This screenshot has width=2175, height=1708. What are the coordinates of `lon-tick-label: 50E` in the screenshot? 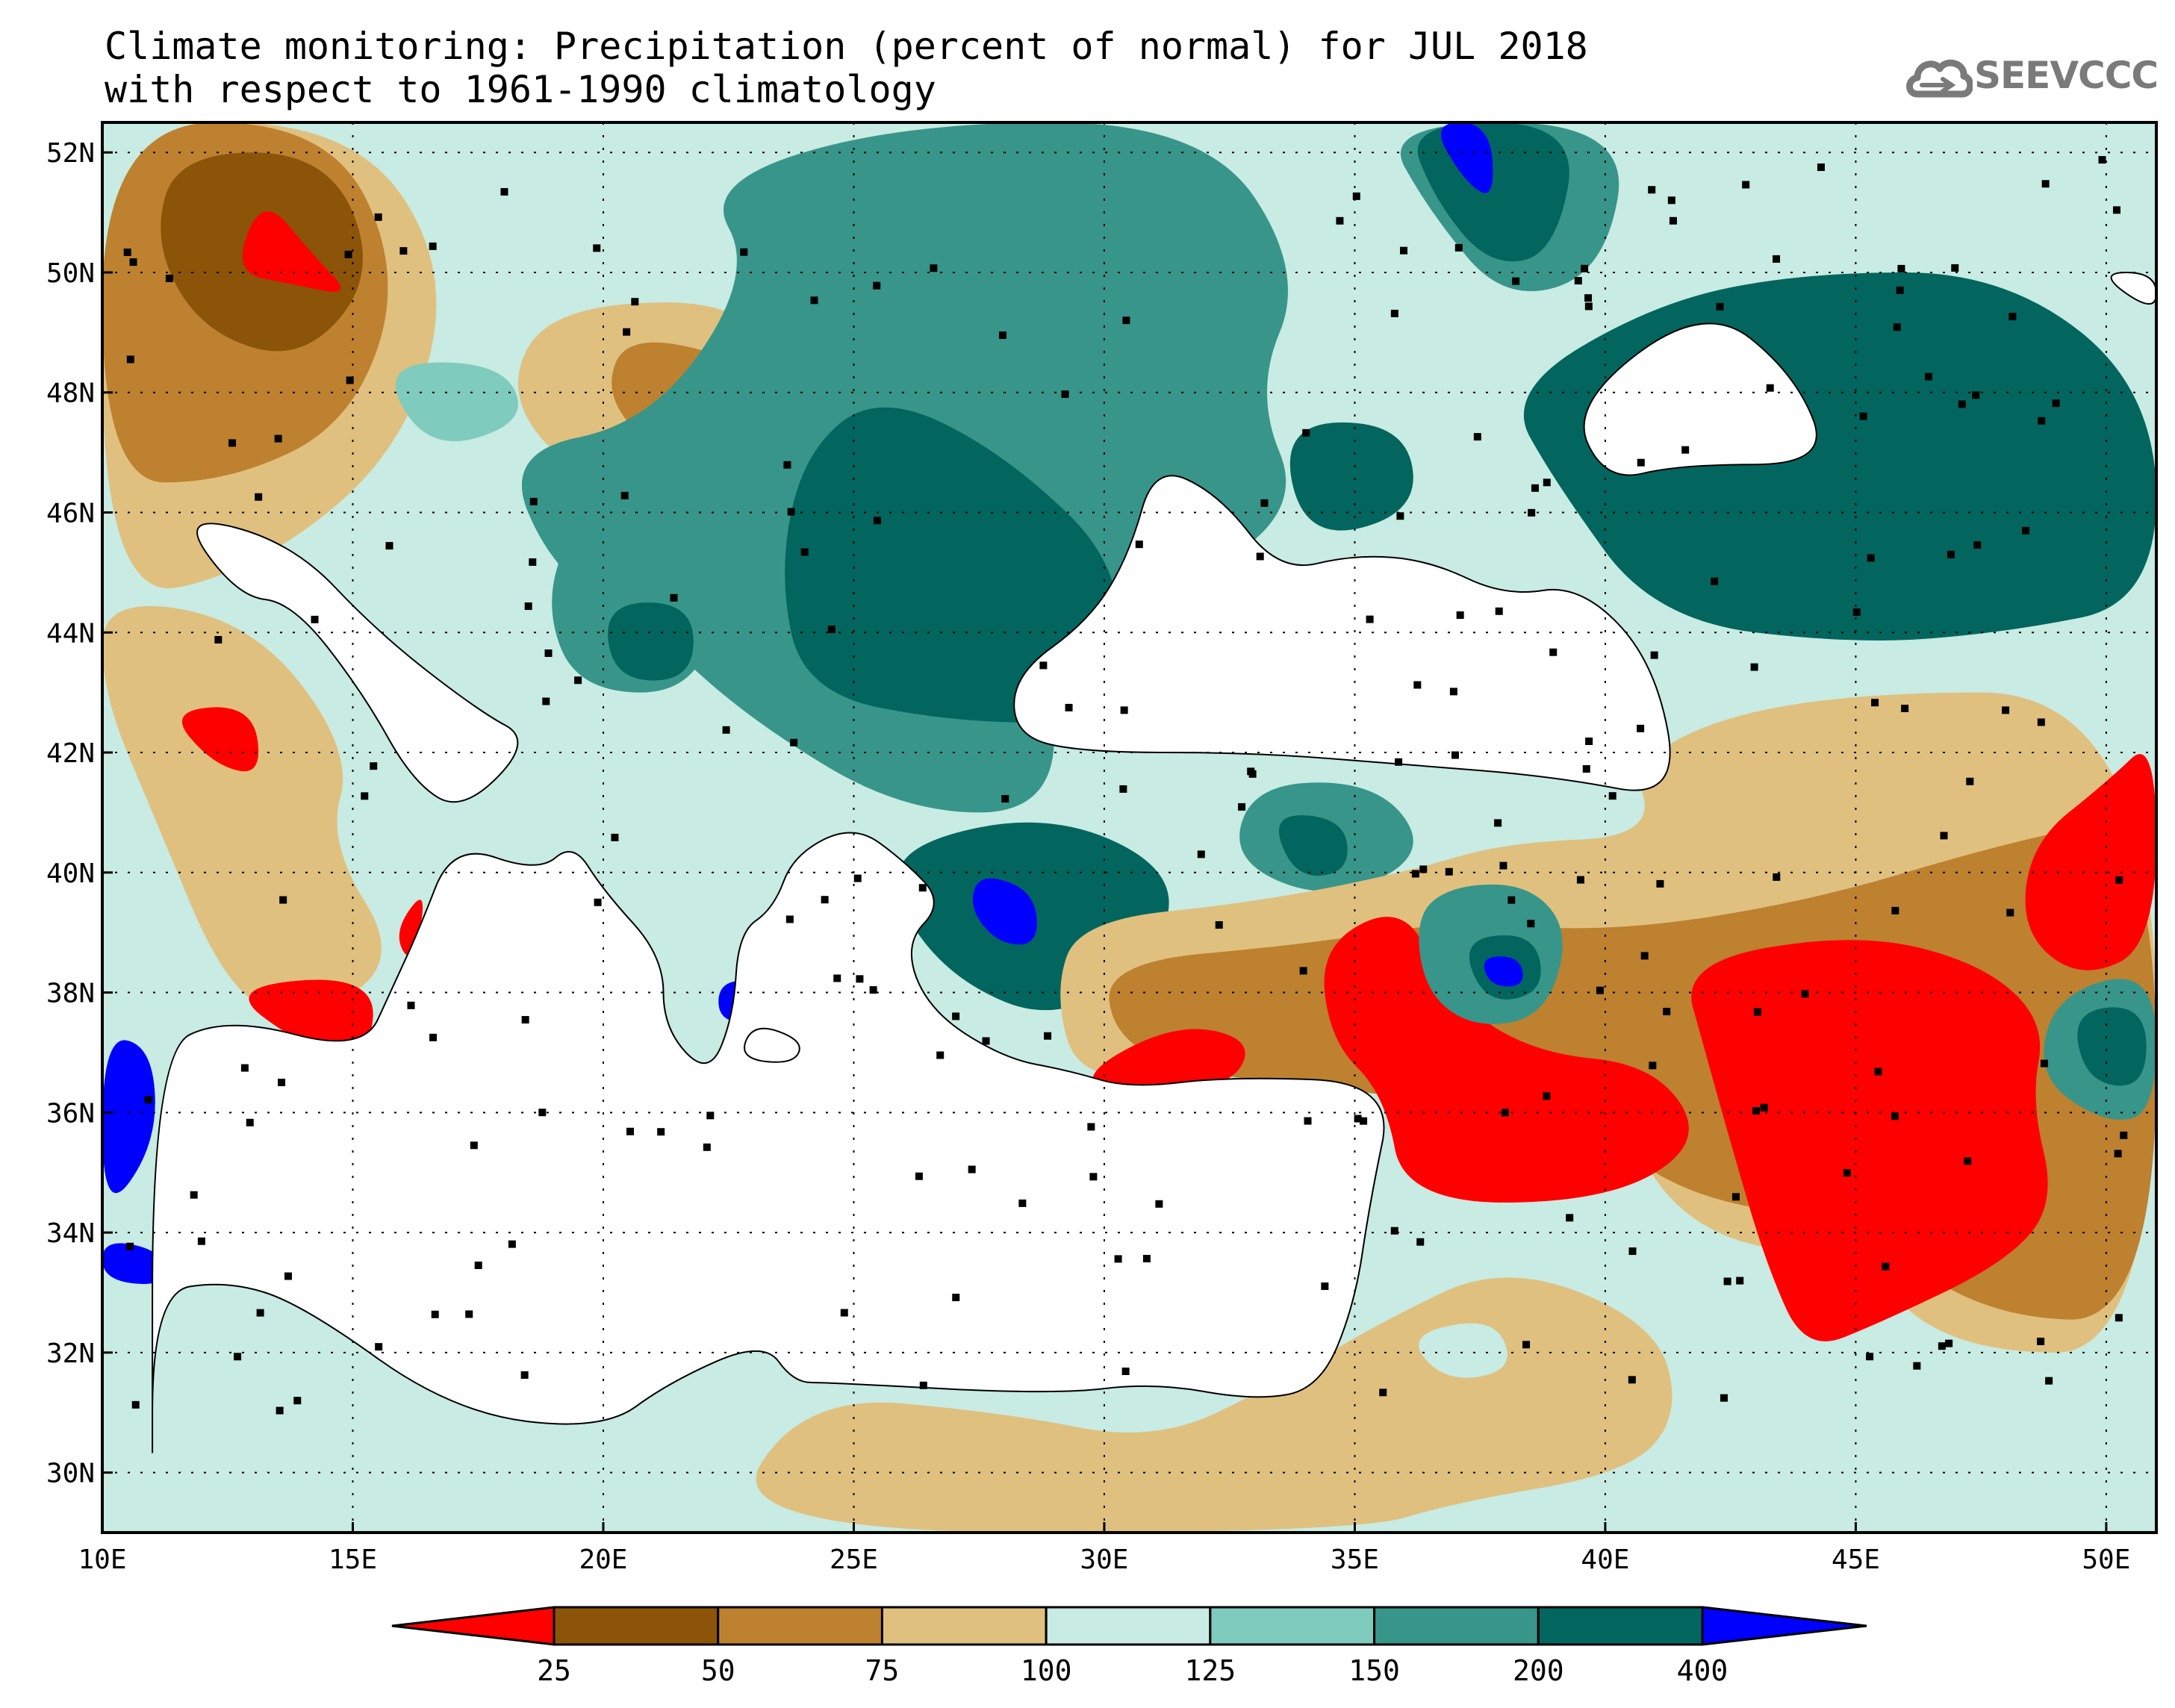 It's located at (2106, 1560).